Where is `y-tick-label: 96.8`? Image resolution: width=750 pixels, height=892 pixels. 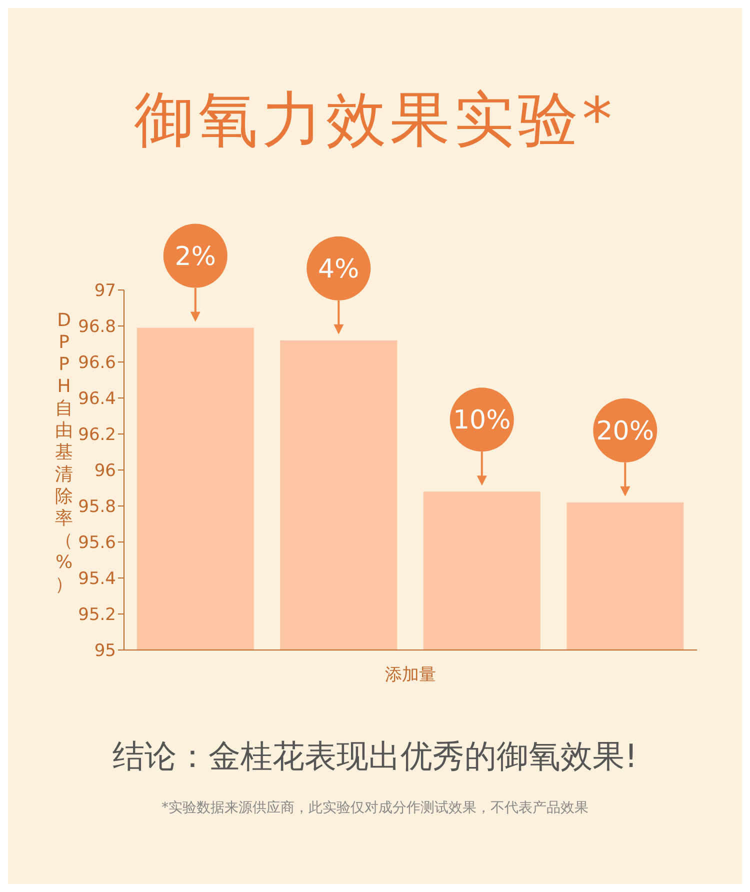
y-tick-label: 96.8 is located at coordinates (97, 327).